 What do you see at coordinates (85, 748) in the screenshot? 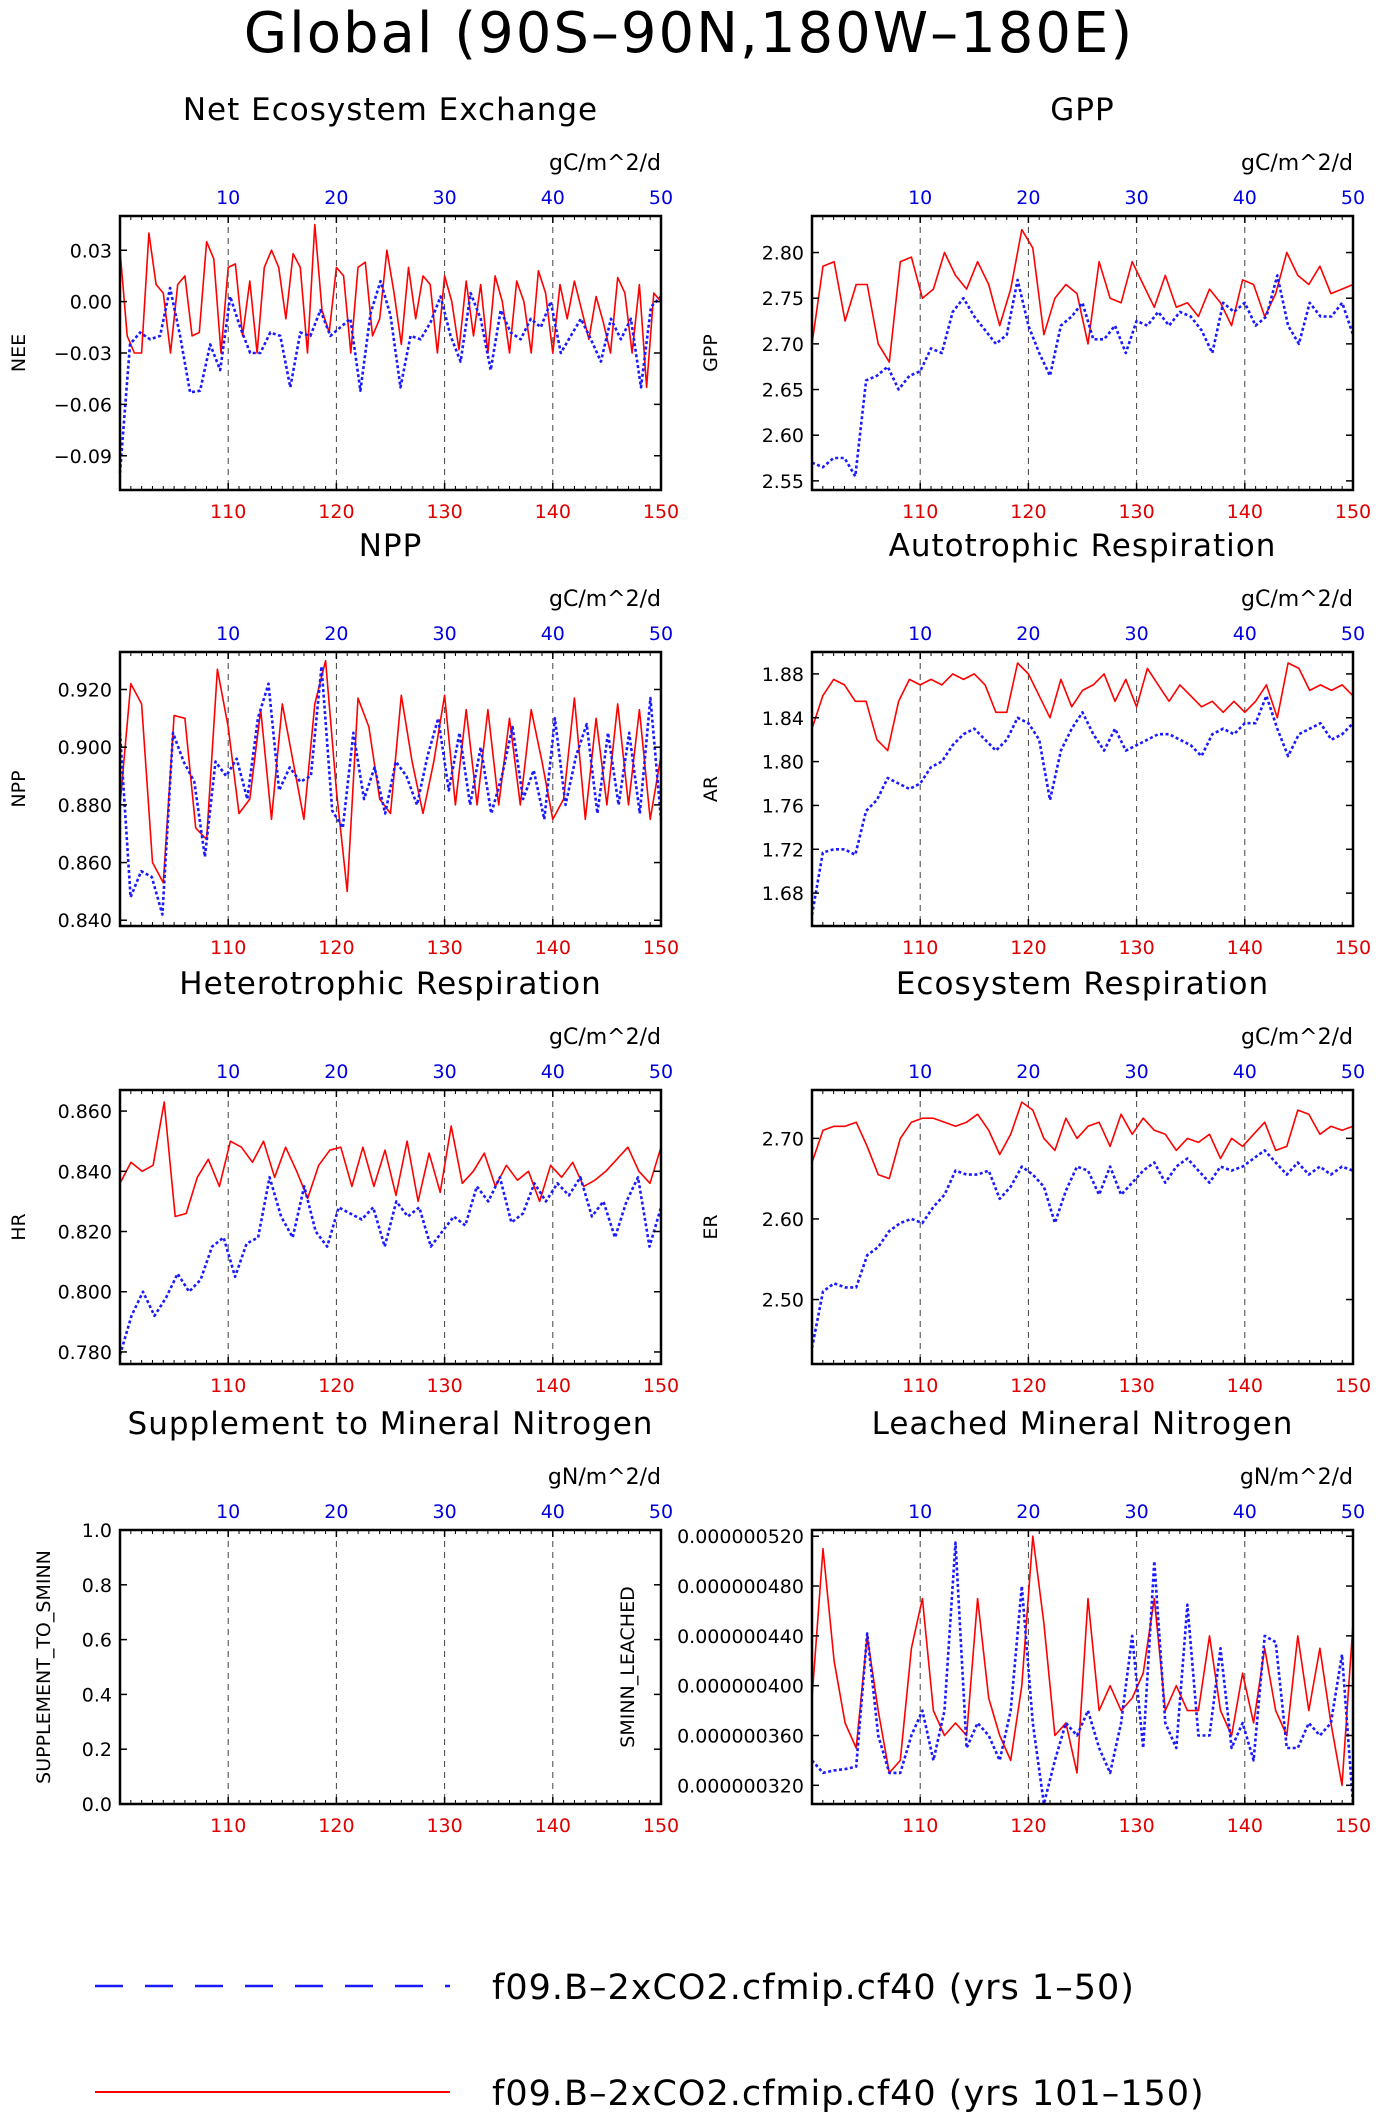
I see `y-tick-label: 0.900` at bounding box center [85, 748].